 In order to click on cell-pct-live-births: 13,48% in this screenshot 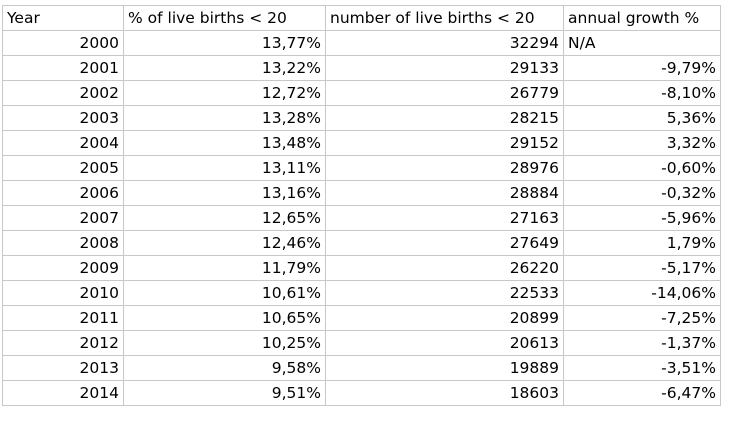, I will do `click(224, 143)`.